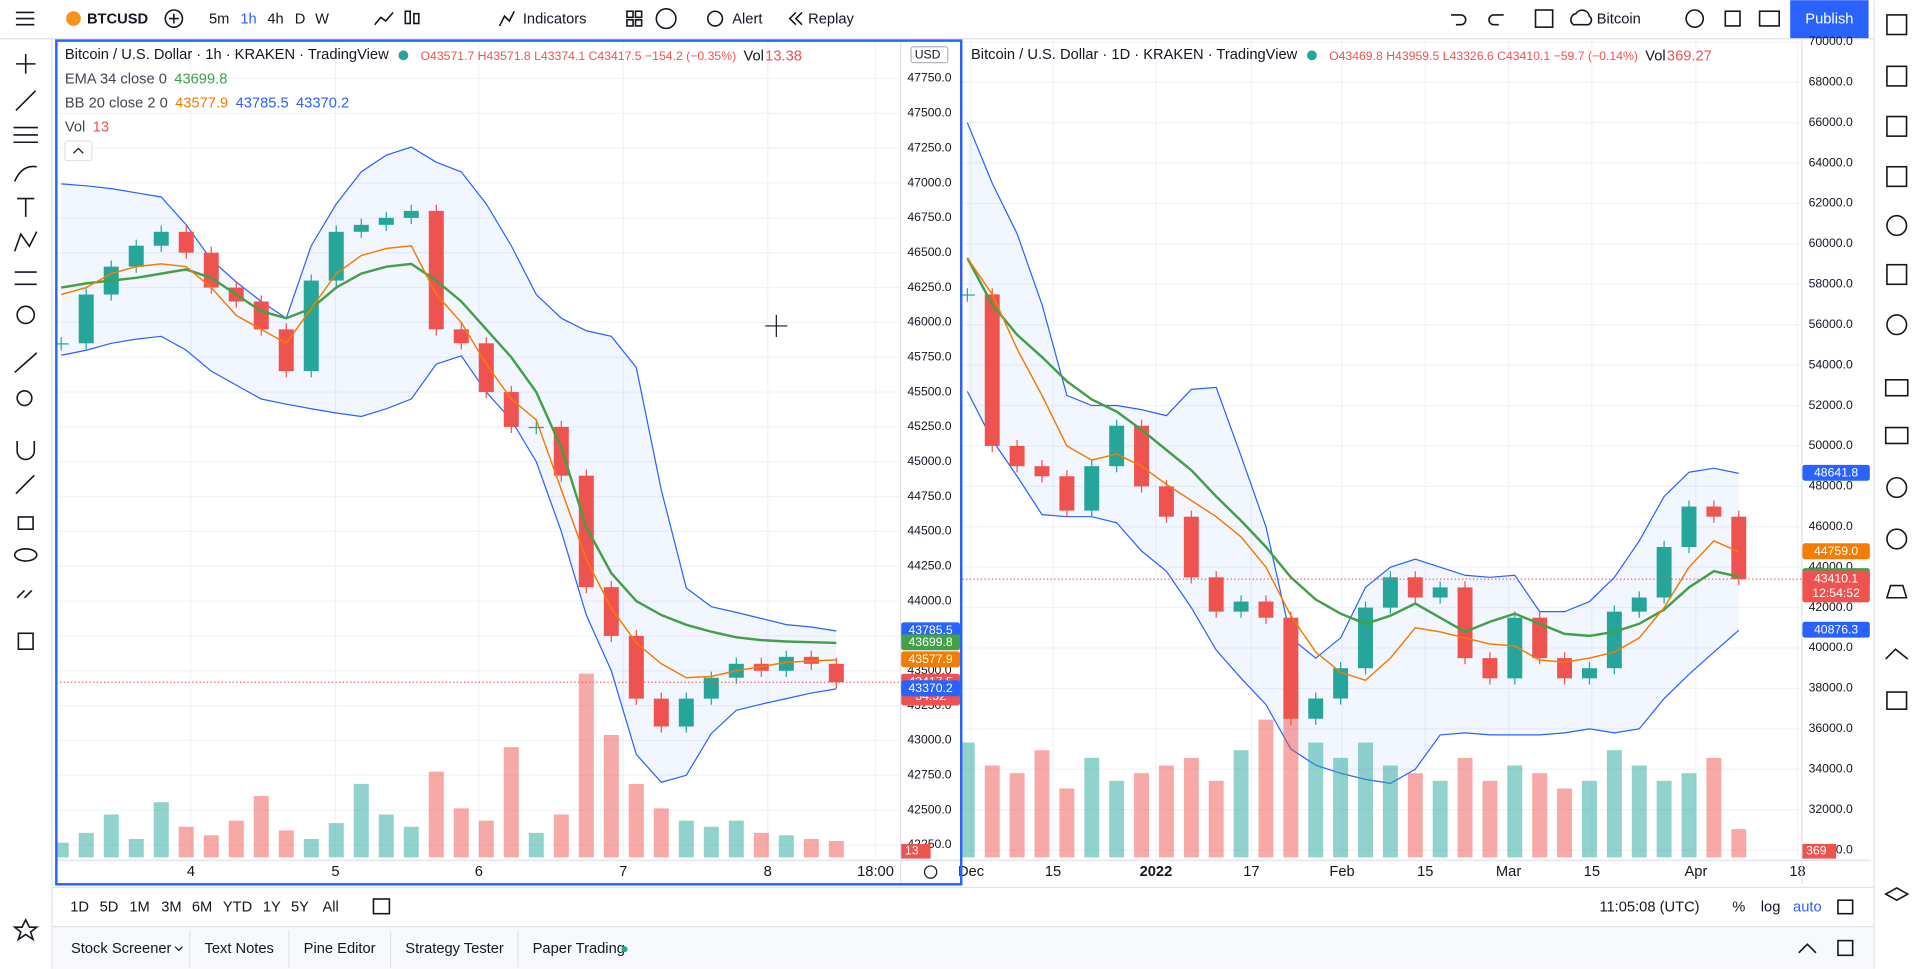 This screenshot has height=969, width=1920. Describe the element at coordinates (930, 630) in the screenshot. I see `price-marker-label: 43785.5` at that location.